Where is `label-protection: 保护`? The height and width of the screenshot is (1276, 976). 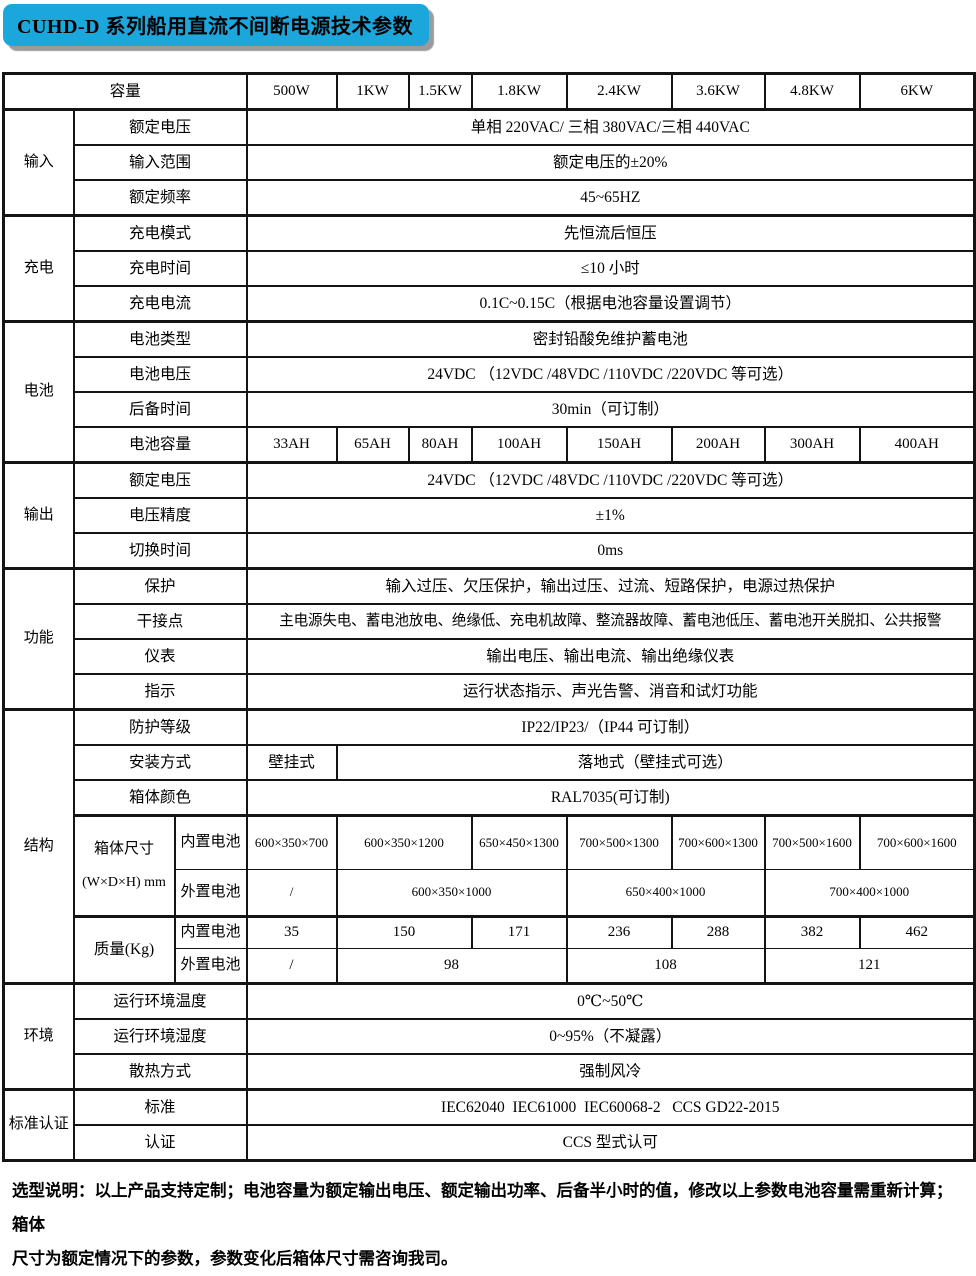
label-protection: 保护 is located at coordinates (160, 586).